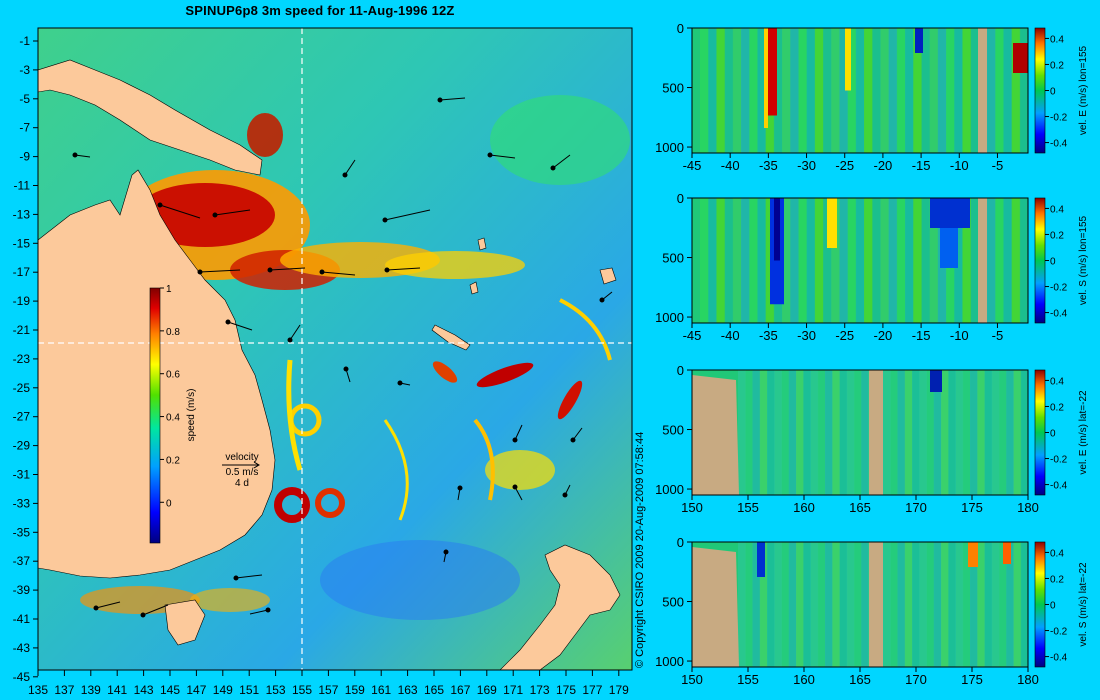 This screenshot has height=700, width=1100. Describe the element at coordinates (434, 690) in the screenshot. I see `lon-tick-label: 165` at that location.